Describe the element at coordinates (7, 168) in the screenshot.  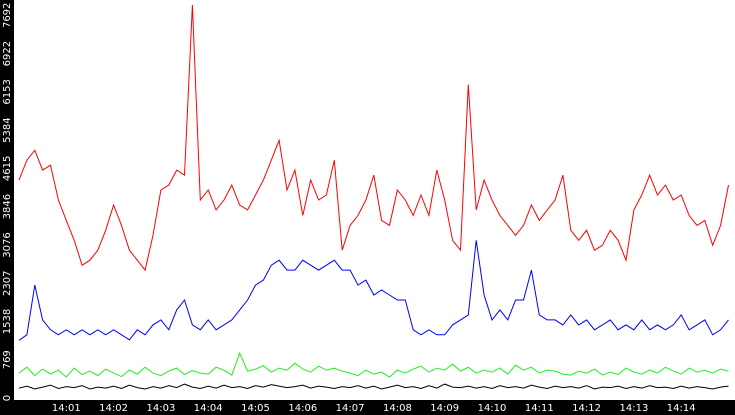
I see `y-tick-label: 4615` at that location.